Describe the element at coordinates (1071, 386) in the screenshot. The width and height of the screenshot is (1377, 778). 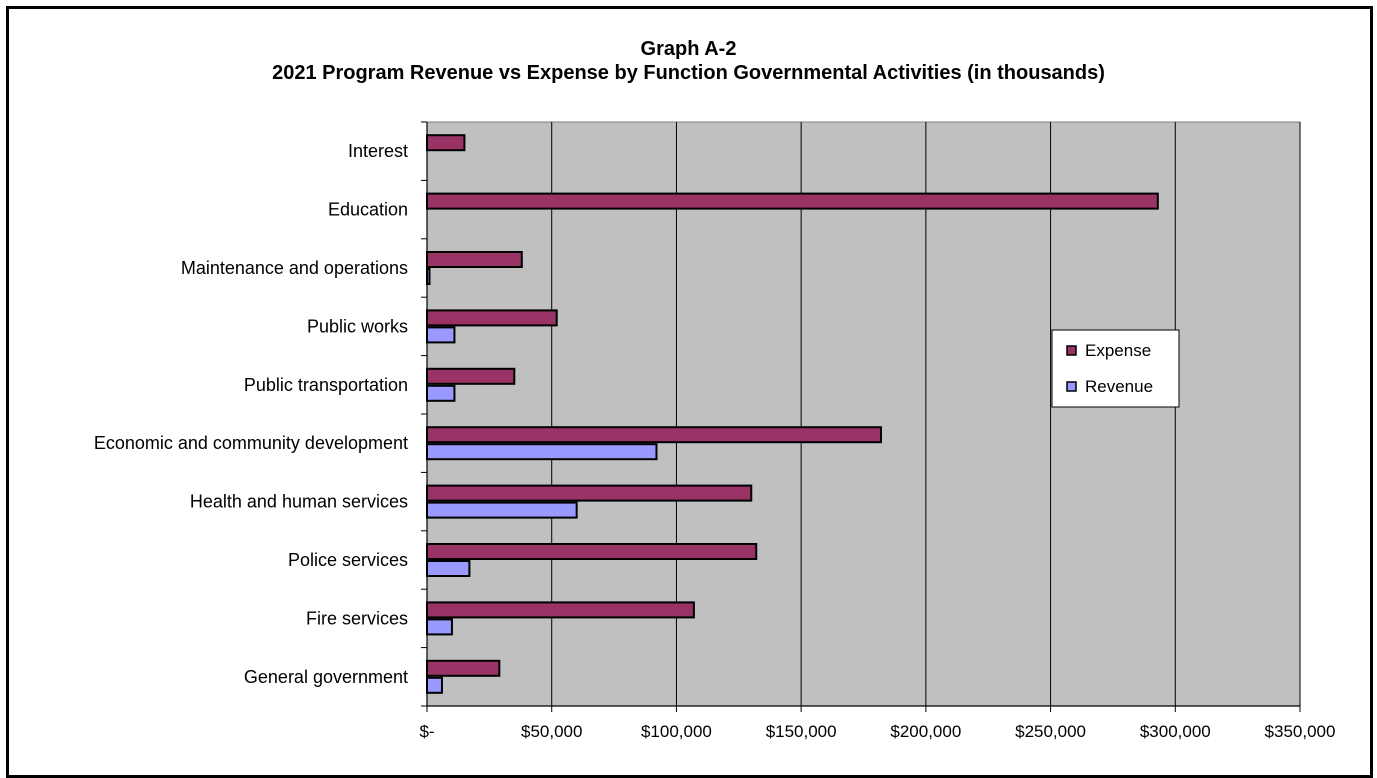
I see `legend-swatch-revenue` at that location.